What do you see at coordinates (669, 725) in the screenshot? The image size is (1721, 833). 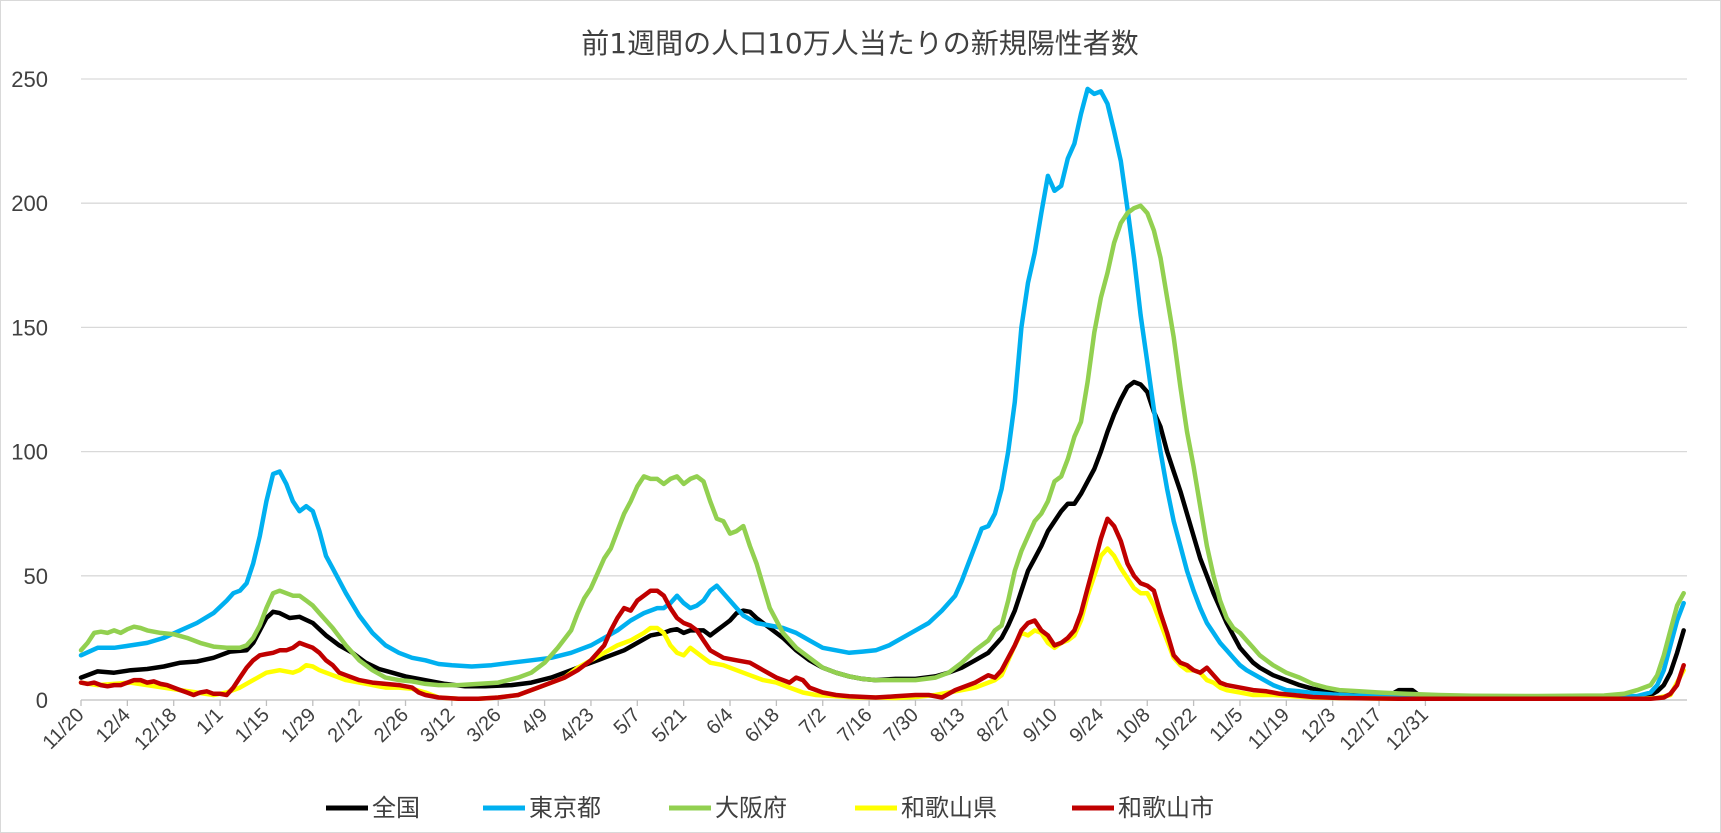 I see `x-tick-label: 5/21` at bounding box center [669, 725].